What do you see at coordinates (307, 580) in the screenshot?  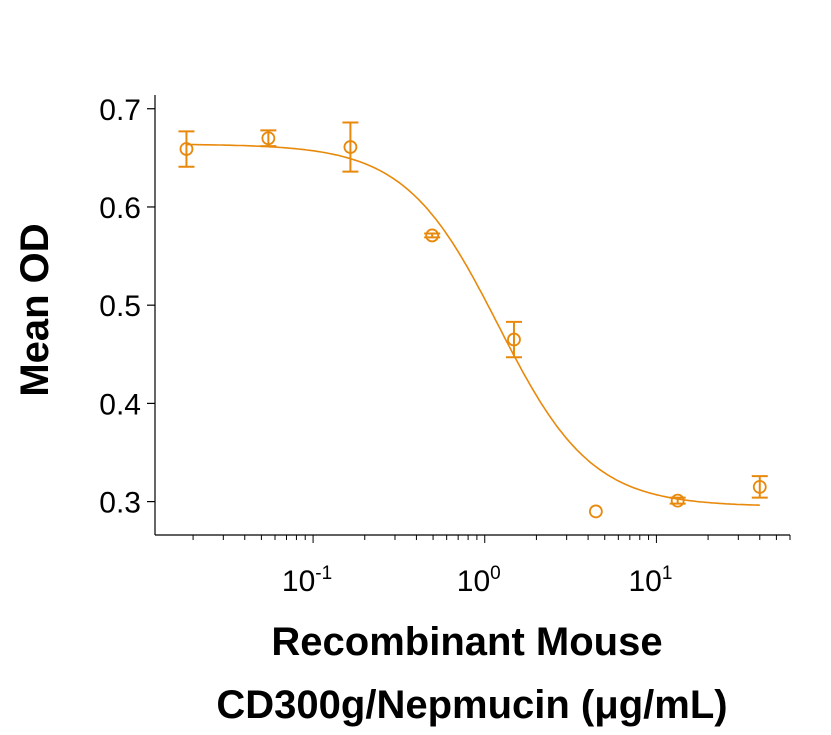 I see `x-tick-label: 10⁻¹` at bounding box center [307, 580].